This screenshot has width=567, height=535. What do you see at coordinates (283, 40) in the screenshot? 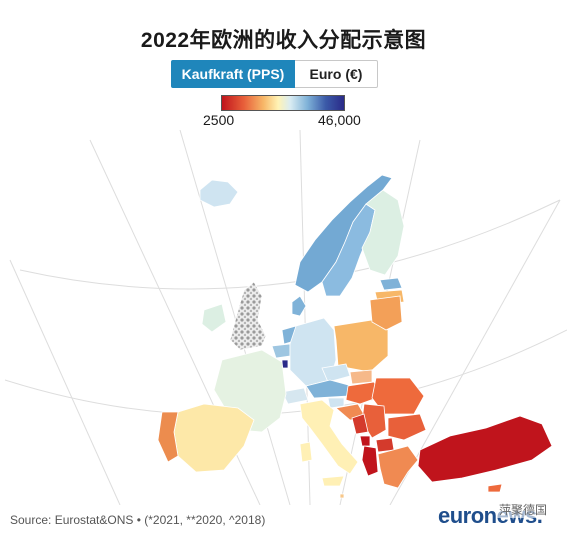
I see `chart-title: 2022年欧洲的收入分配示意图` at bounding box center [283, 40].